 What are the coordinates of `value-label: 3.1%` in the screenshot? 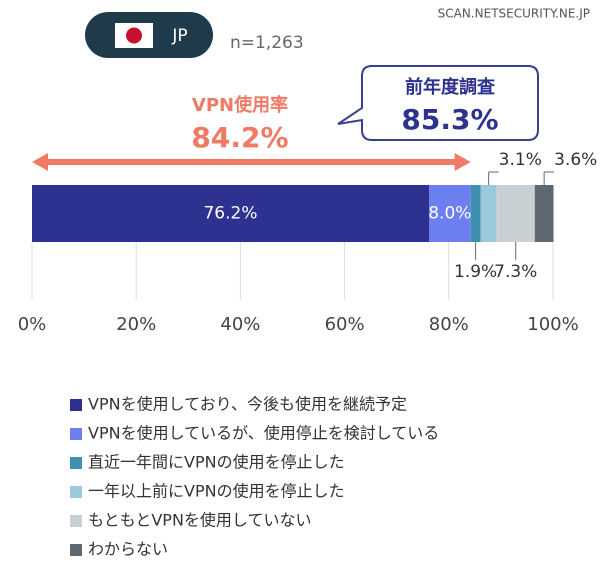 It's located at (520, 160).